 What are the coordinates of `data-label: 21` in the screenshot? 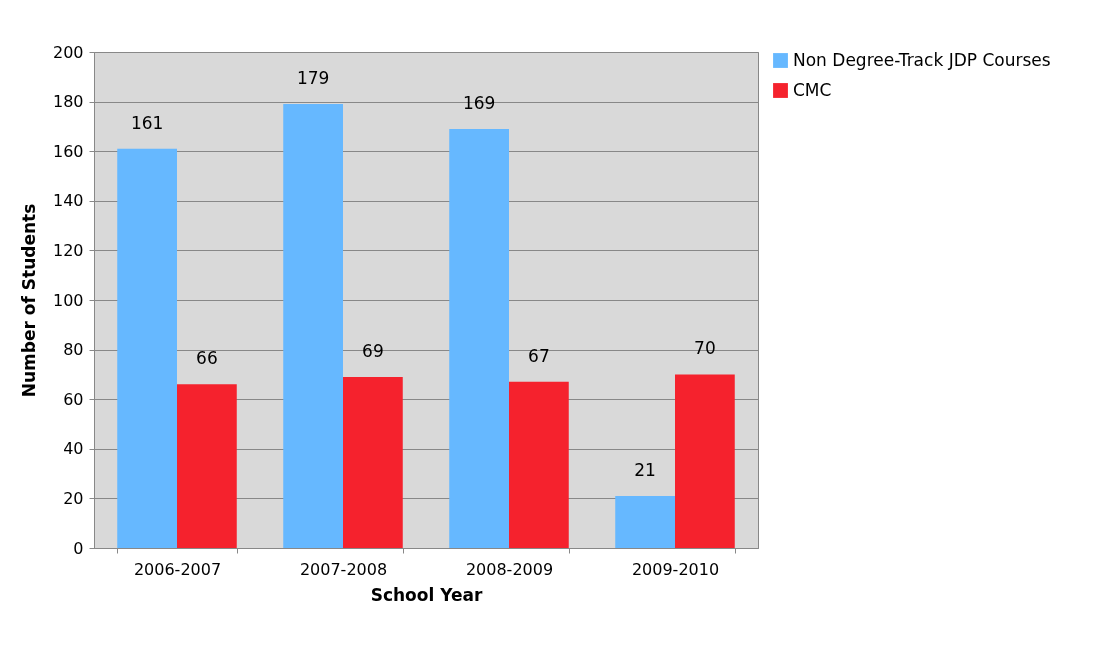 It's located at (645, 469).